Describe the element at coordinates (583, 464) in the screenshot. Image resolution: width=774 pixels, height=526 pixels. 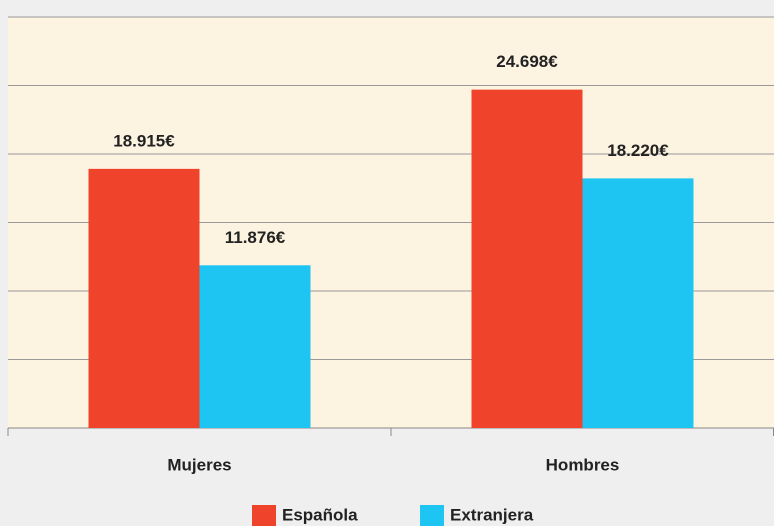
I see `x-tick-label: Hombres` at that location.